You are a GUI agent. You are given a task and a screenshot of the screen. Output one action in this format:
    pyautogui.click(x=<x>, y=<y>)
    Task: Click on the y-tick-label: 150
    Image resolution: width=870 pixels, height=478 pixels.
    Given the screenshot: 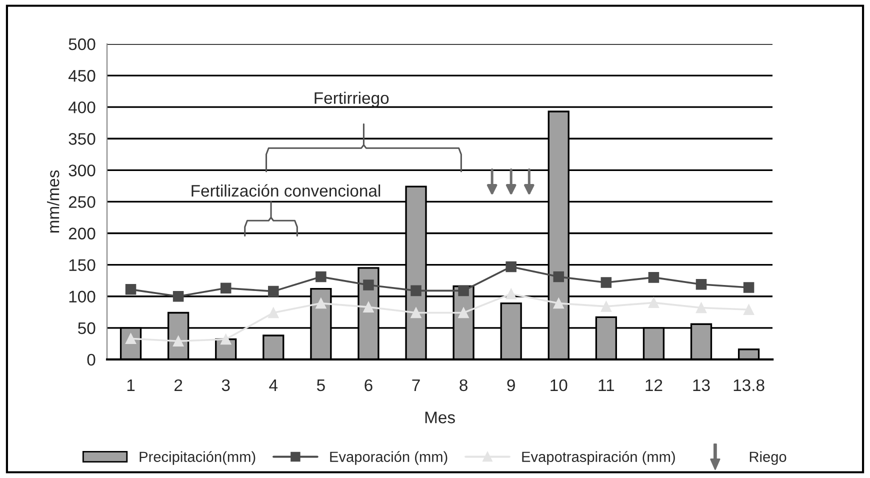 What is the action you would take?
    pyautogui.click(x=82, y=265)
    